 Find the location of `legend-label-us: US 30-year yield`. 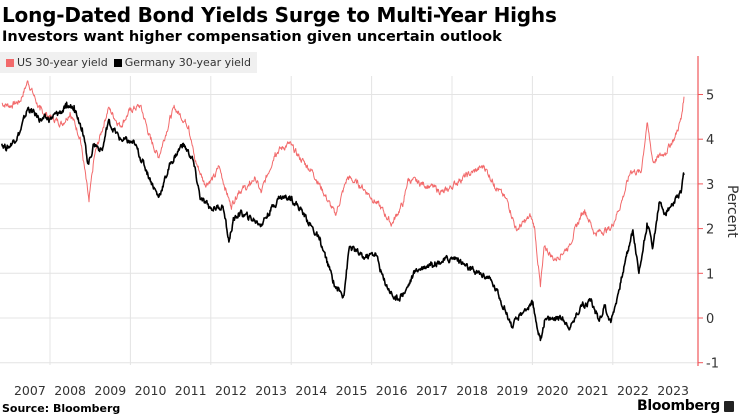

legend-label-us: US 30-year yield is located at coordinates (62, 62).